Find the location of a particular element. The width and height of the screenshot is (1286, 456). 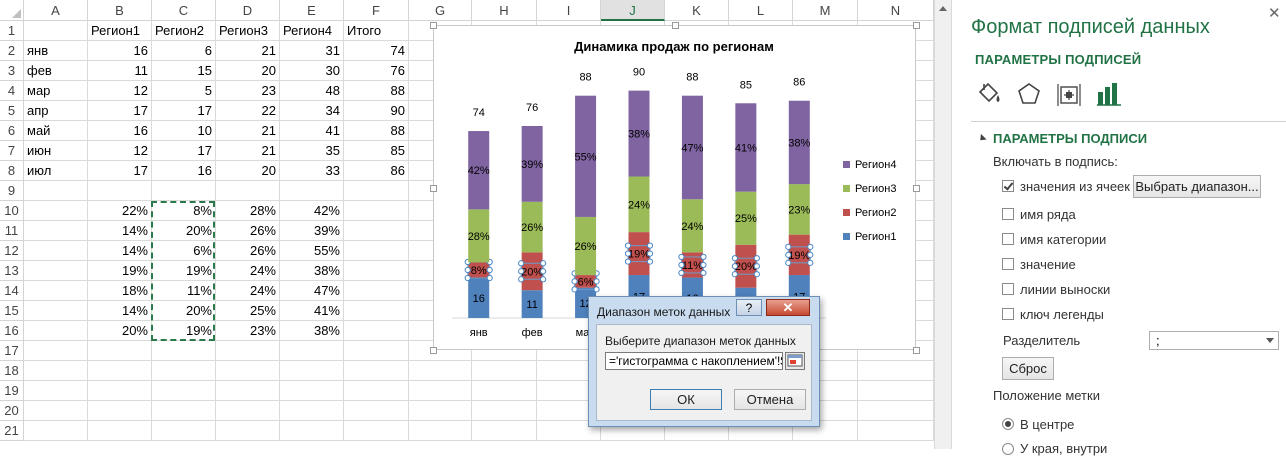

percent-cell: 47% is located at coordinates (312, 291).